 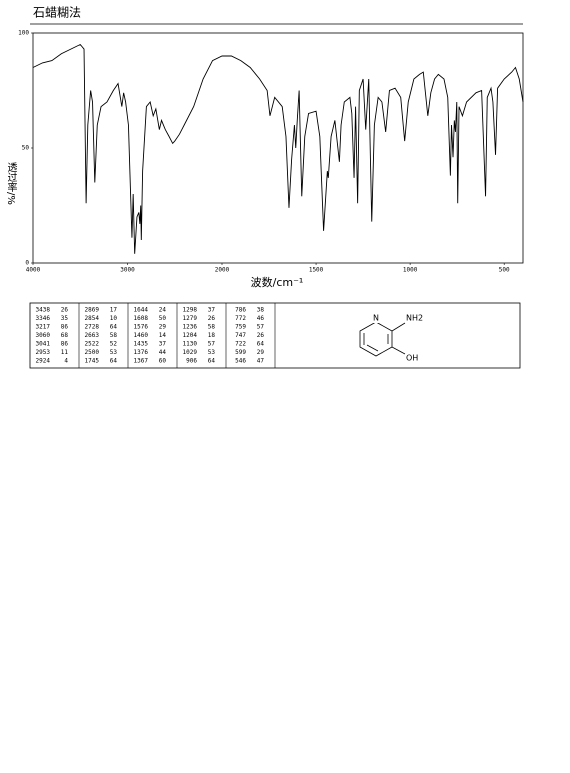 I want to click on peak-wavenumber: 1279, so click(x=190, y=318).